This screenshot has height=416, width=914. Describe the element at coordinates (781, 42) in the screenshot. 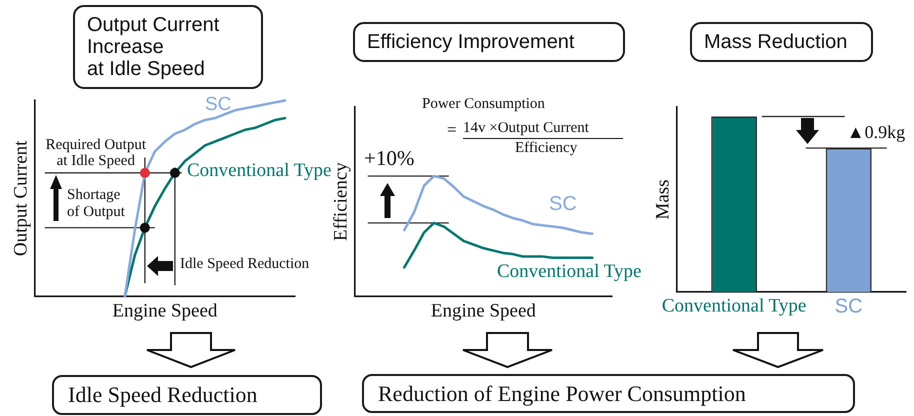

I see `chart-title: Mass Reduction` at that location.